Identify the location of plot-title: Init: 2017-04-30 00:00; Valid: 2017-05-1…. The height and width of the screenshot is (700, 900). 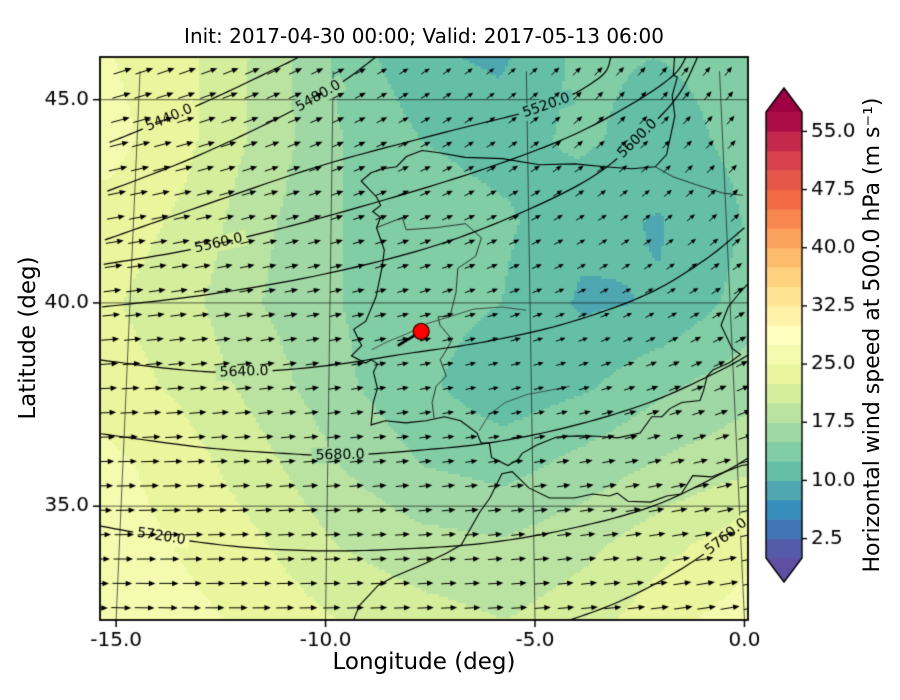
(424, 36).